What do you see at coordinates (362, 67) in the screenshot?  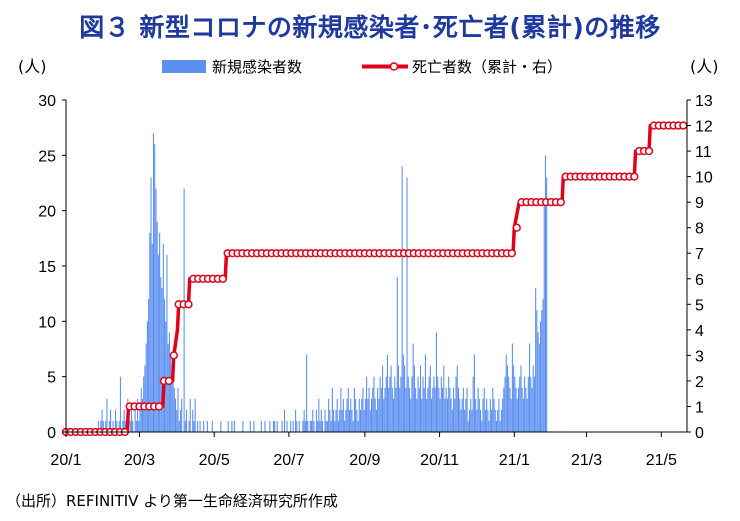 I see `legend: 新規感染者数 死亡者数（累計・右）` at bounding box center [362, 67].